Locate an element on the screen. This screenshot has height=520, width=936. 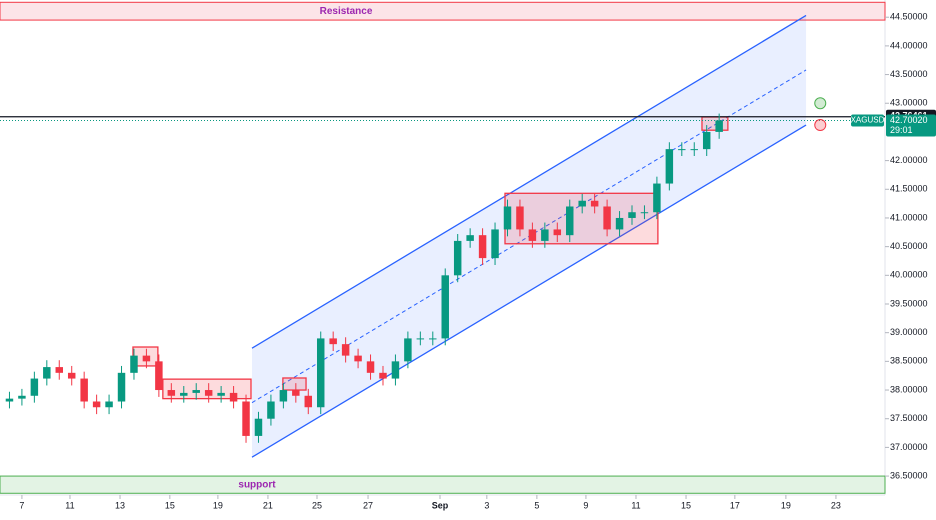
x-tick-label: 3 is located at coordinates (486, 505).